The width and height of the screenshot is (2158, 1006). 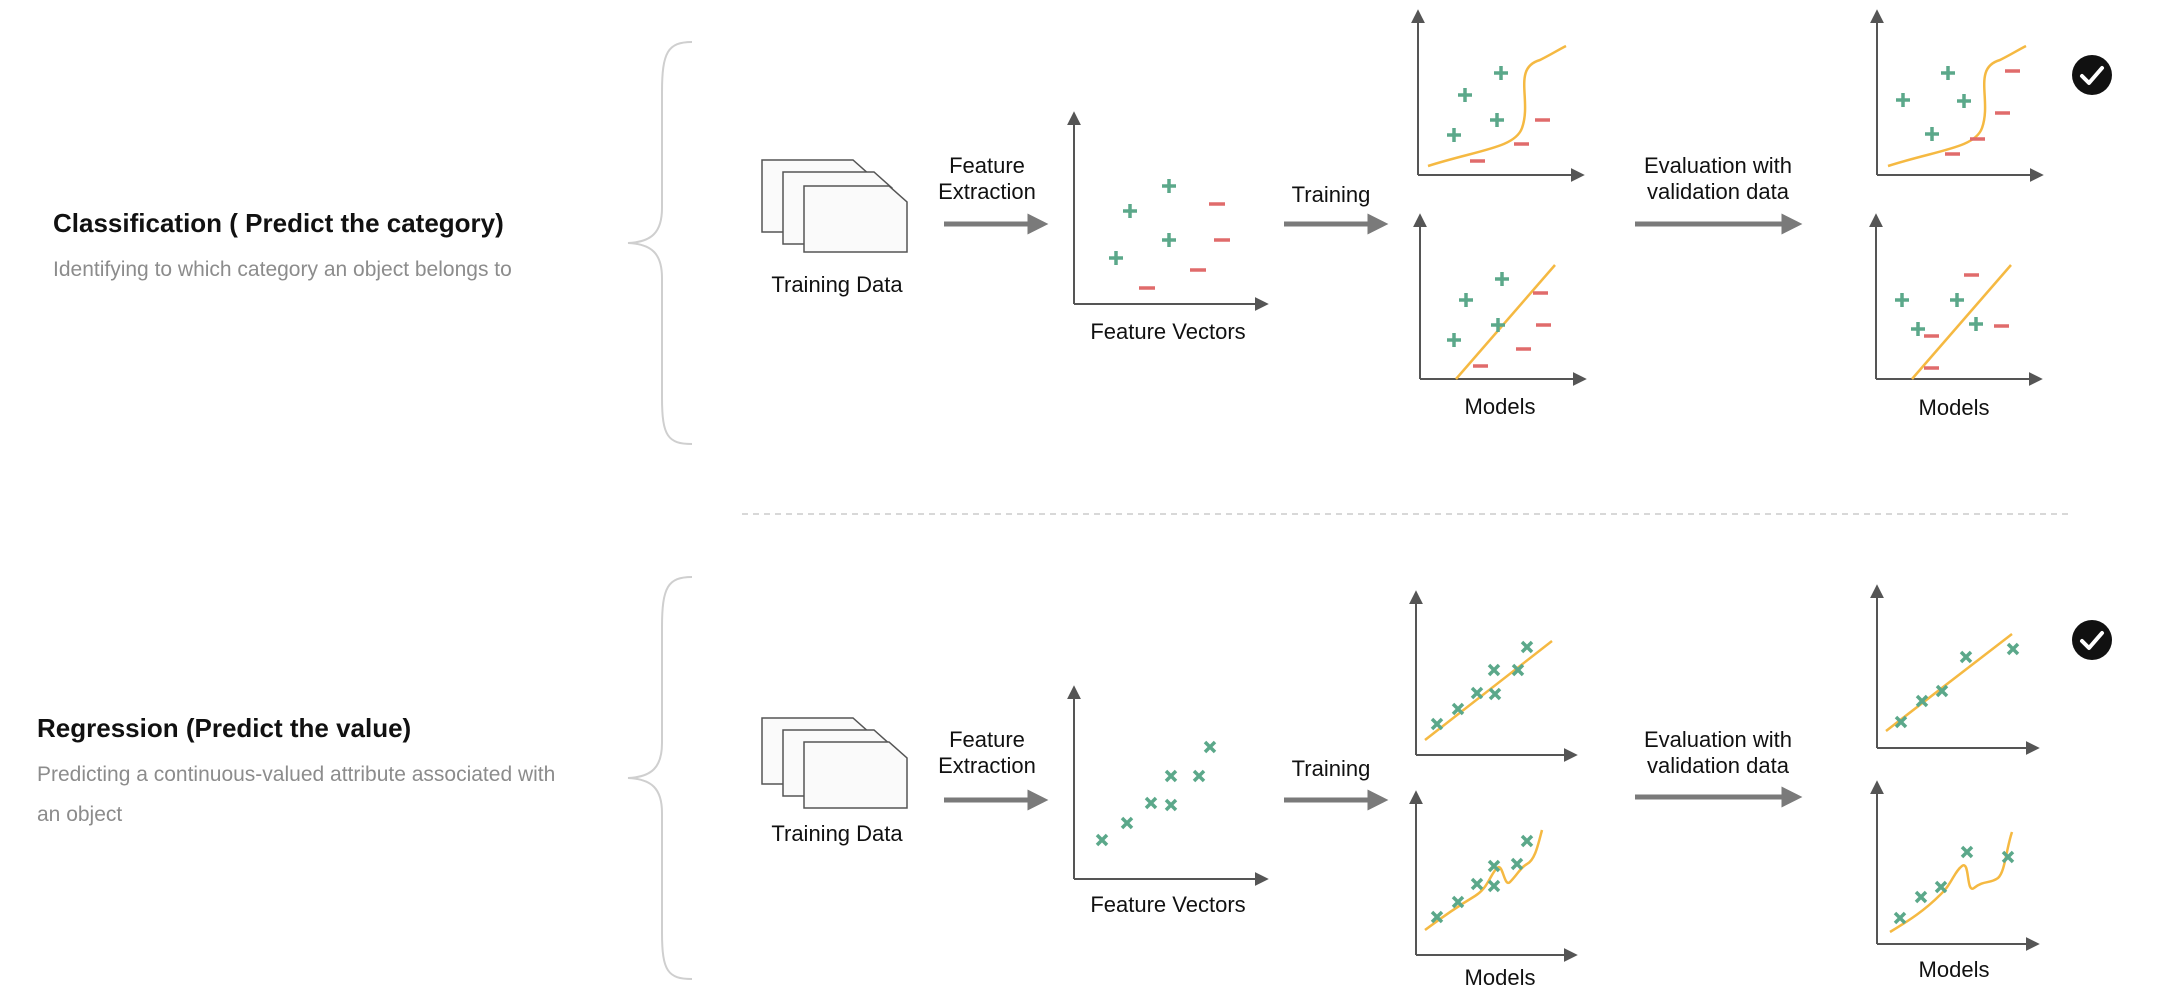 What do you see at coordinates (1954, 969) in the screenshot?
I see `regression-selected-models-label: Models` at bounding box center [1954, 969].